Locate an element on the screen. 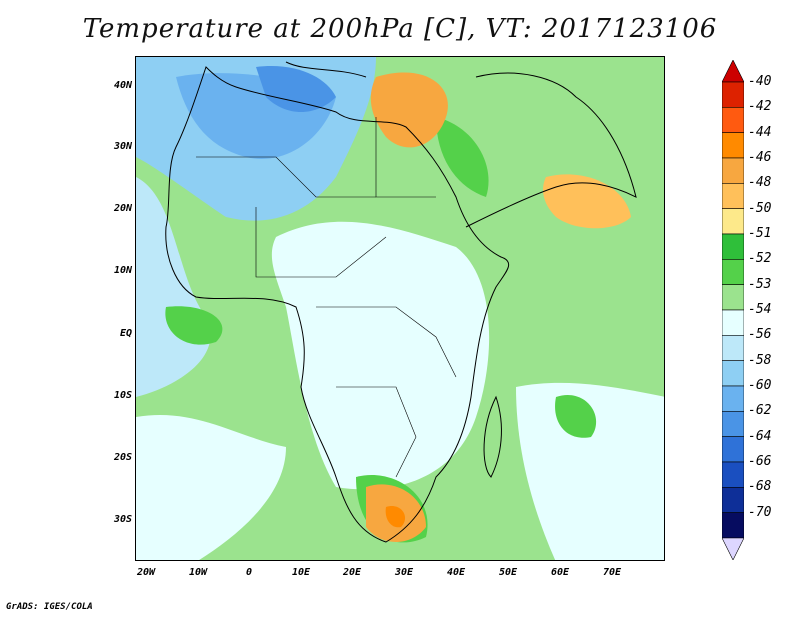 The image size is (800, 618). field-orange-arabian-sea is located at coordinates (587, 201).